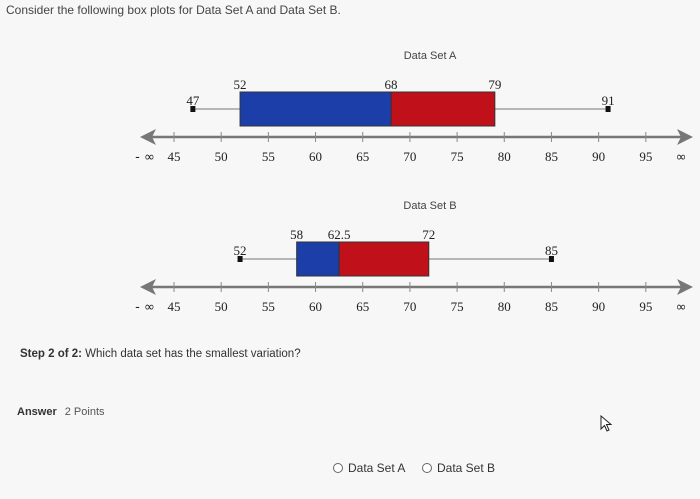  I want to click on plot-b-axis-left-arrow, so click(148, 287).